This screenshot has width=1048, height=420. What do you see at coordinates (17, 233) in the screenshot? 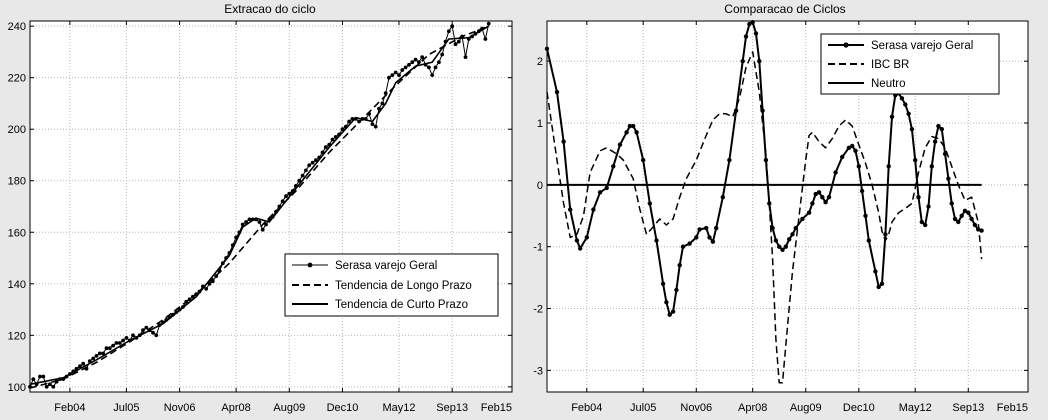
I see `y-tick-label: 160` at bounding box center [17, 233].